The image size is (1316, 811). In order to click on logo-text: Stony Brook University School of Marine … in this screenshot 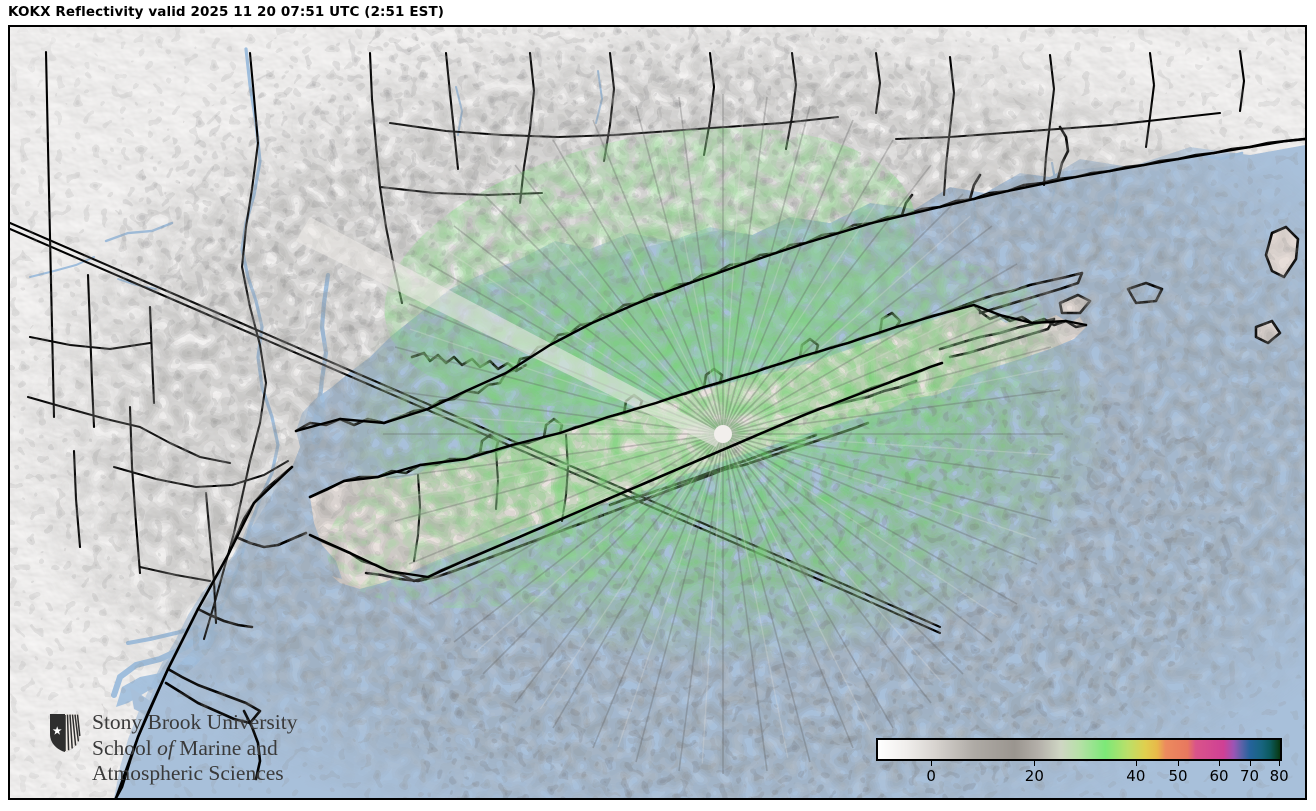, I will do `click(203, 748)`.